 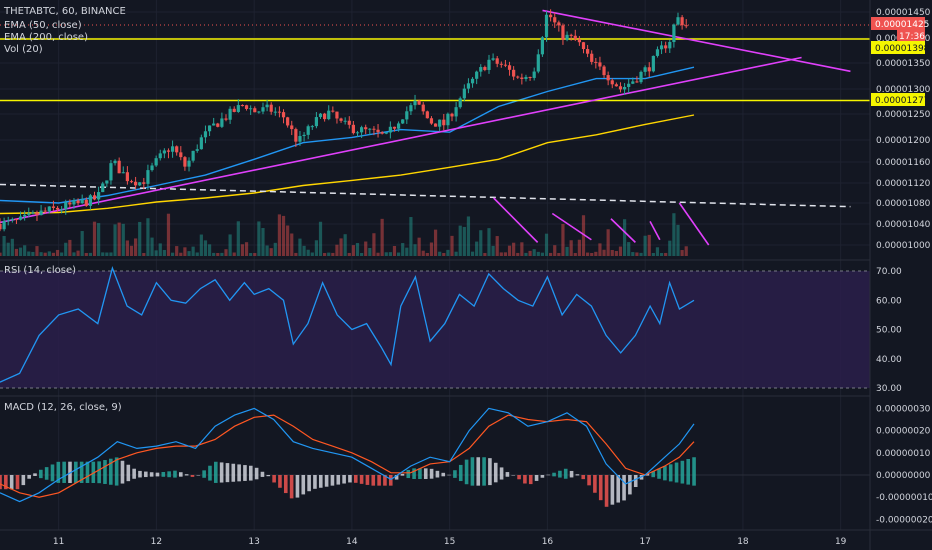 What do you see at coordinates (64, 11) in the screenshot?
I see `symbol-legend: THETABTC, 60, BINANCE` at bounding box center [64, 11].